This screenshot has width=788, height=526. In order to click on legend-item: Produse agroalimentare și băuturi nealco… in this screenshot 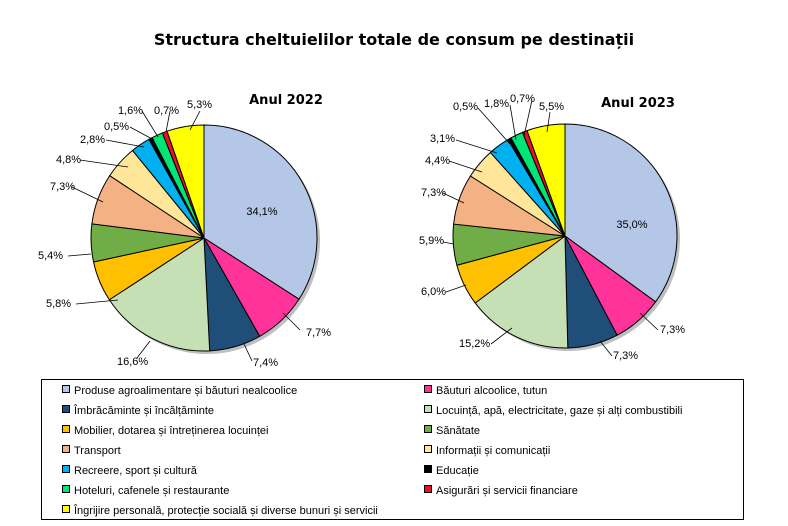, I will do `click(179, 391)`.